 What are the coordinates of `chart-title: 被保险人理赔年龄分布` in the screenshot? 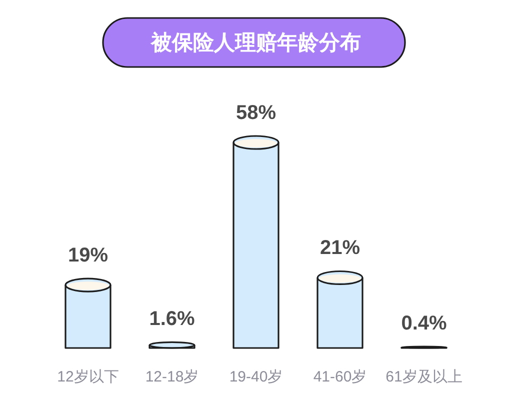 It's located at (255, 42).